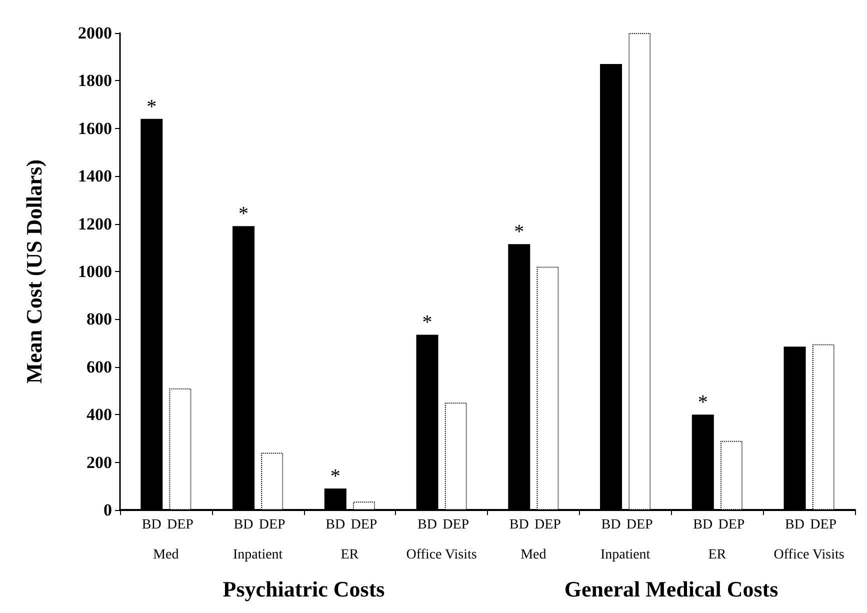  I want to click on y-tick-label: 1000, so click(95, 271).